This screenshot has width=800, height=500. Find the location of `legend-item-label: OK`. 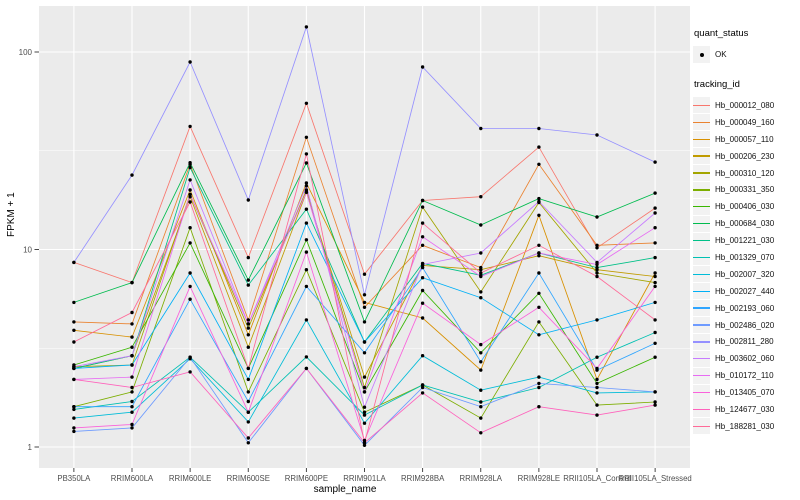

legend-item-label: OK is located at coordinates (721, 54).